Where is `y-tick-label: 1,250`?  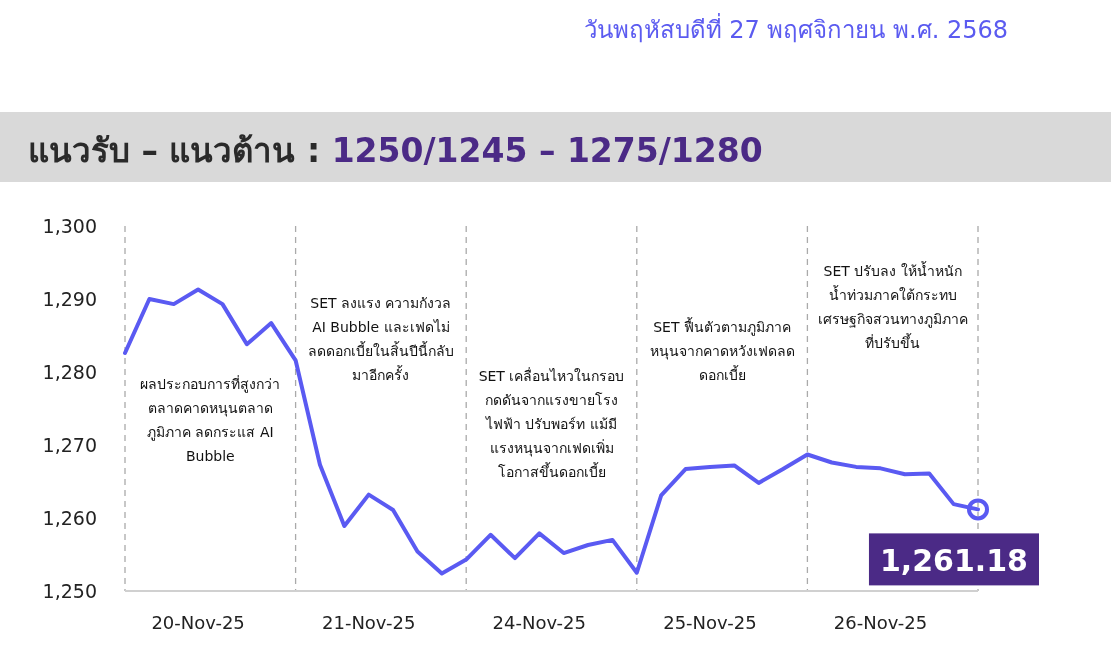 y-tick-label: 1,250 is located at coordinates (69, 591).